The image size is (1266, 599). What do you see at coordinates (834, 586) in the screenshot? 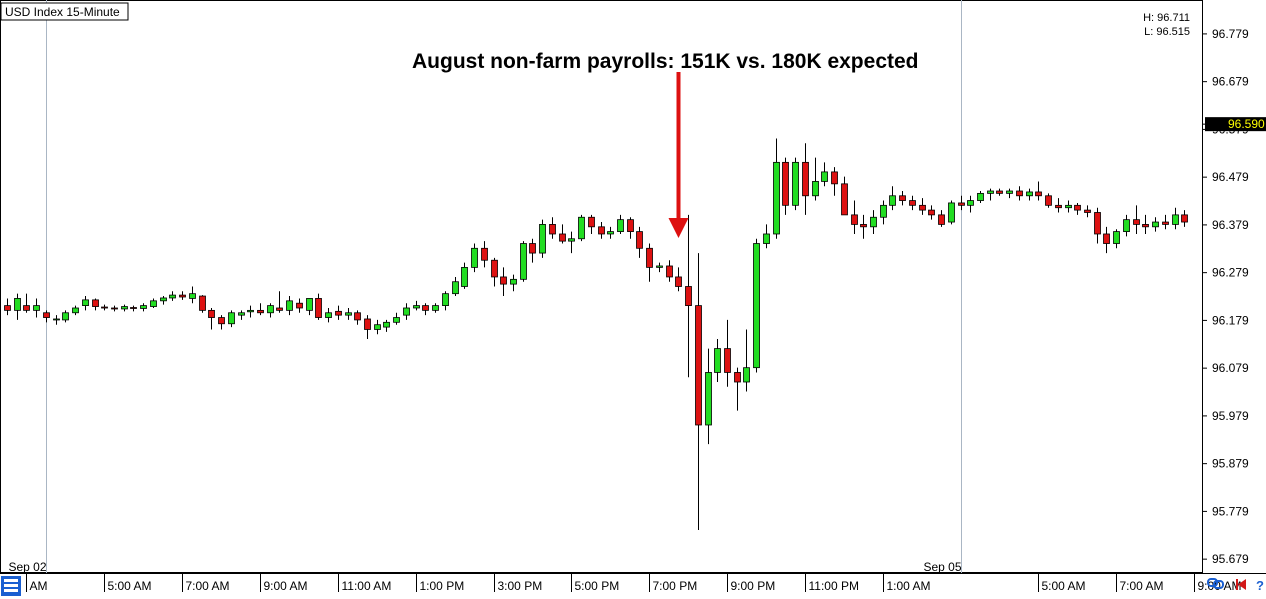
I see `x-tick-label-10: 11:00 PM` at bounding box center [834, 586].